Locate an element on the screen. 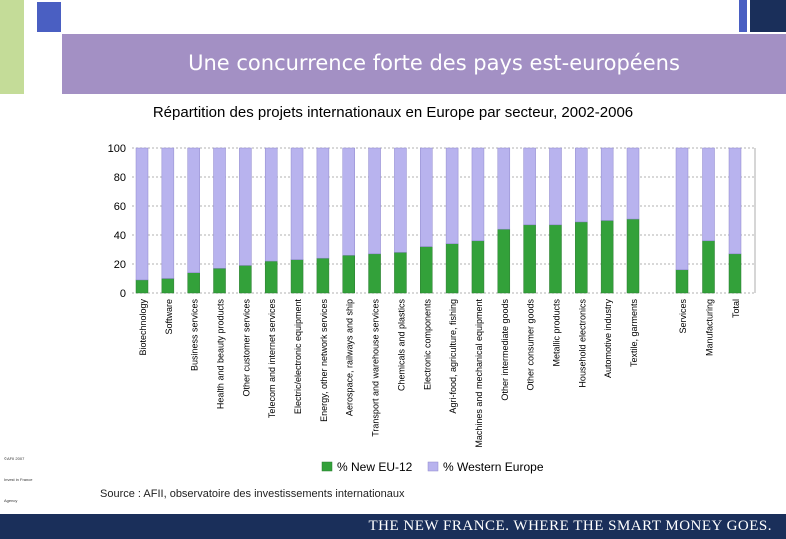 Image resolution: width=786 pixels, height=539 pixels. legend-swatch-new-eu is located at coordinates (327, 466).